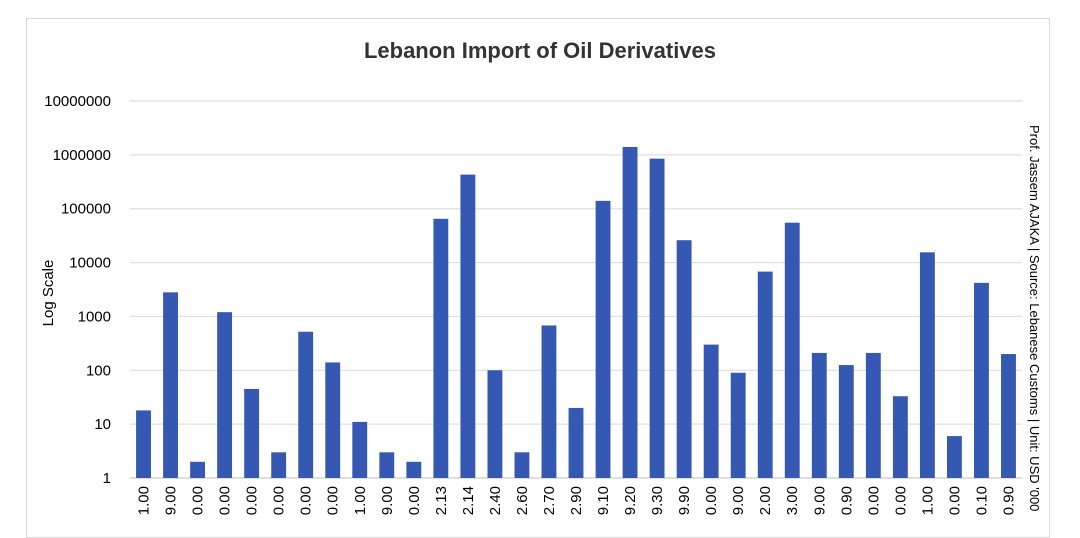  What do you see at coordinates (48, 293) in the screenshot?
I see `y-axis-title: Log Scale` at bounding box center [48, 293].